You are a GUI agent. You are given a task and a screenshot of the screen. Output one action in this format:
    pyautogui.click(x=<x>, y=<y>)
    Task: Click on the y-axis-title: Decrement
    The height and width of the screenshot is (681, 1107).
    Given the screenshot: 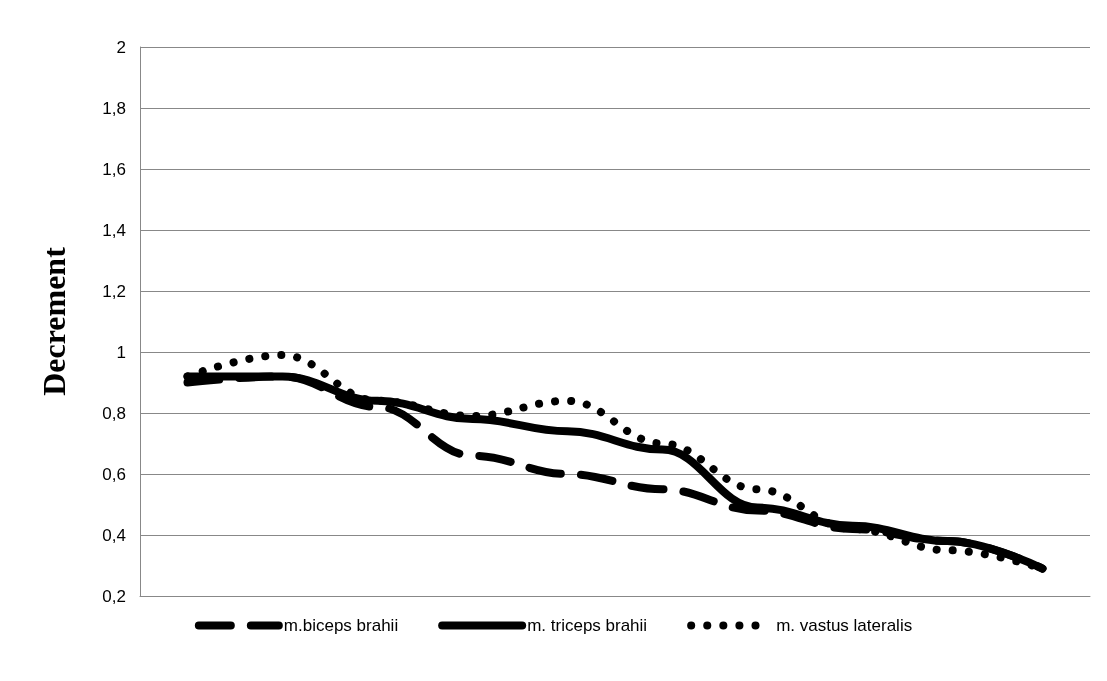 What is the action you would take?
    pyautogui.click(x=54, y=321)
    